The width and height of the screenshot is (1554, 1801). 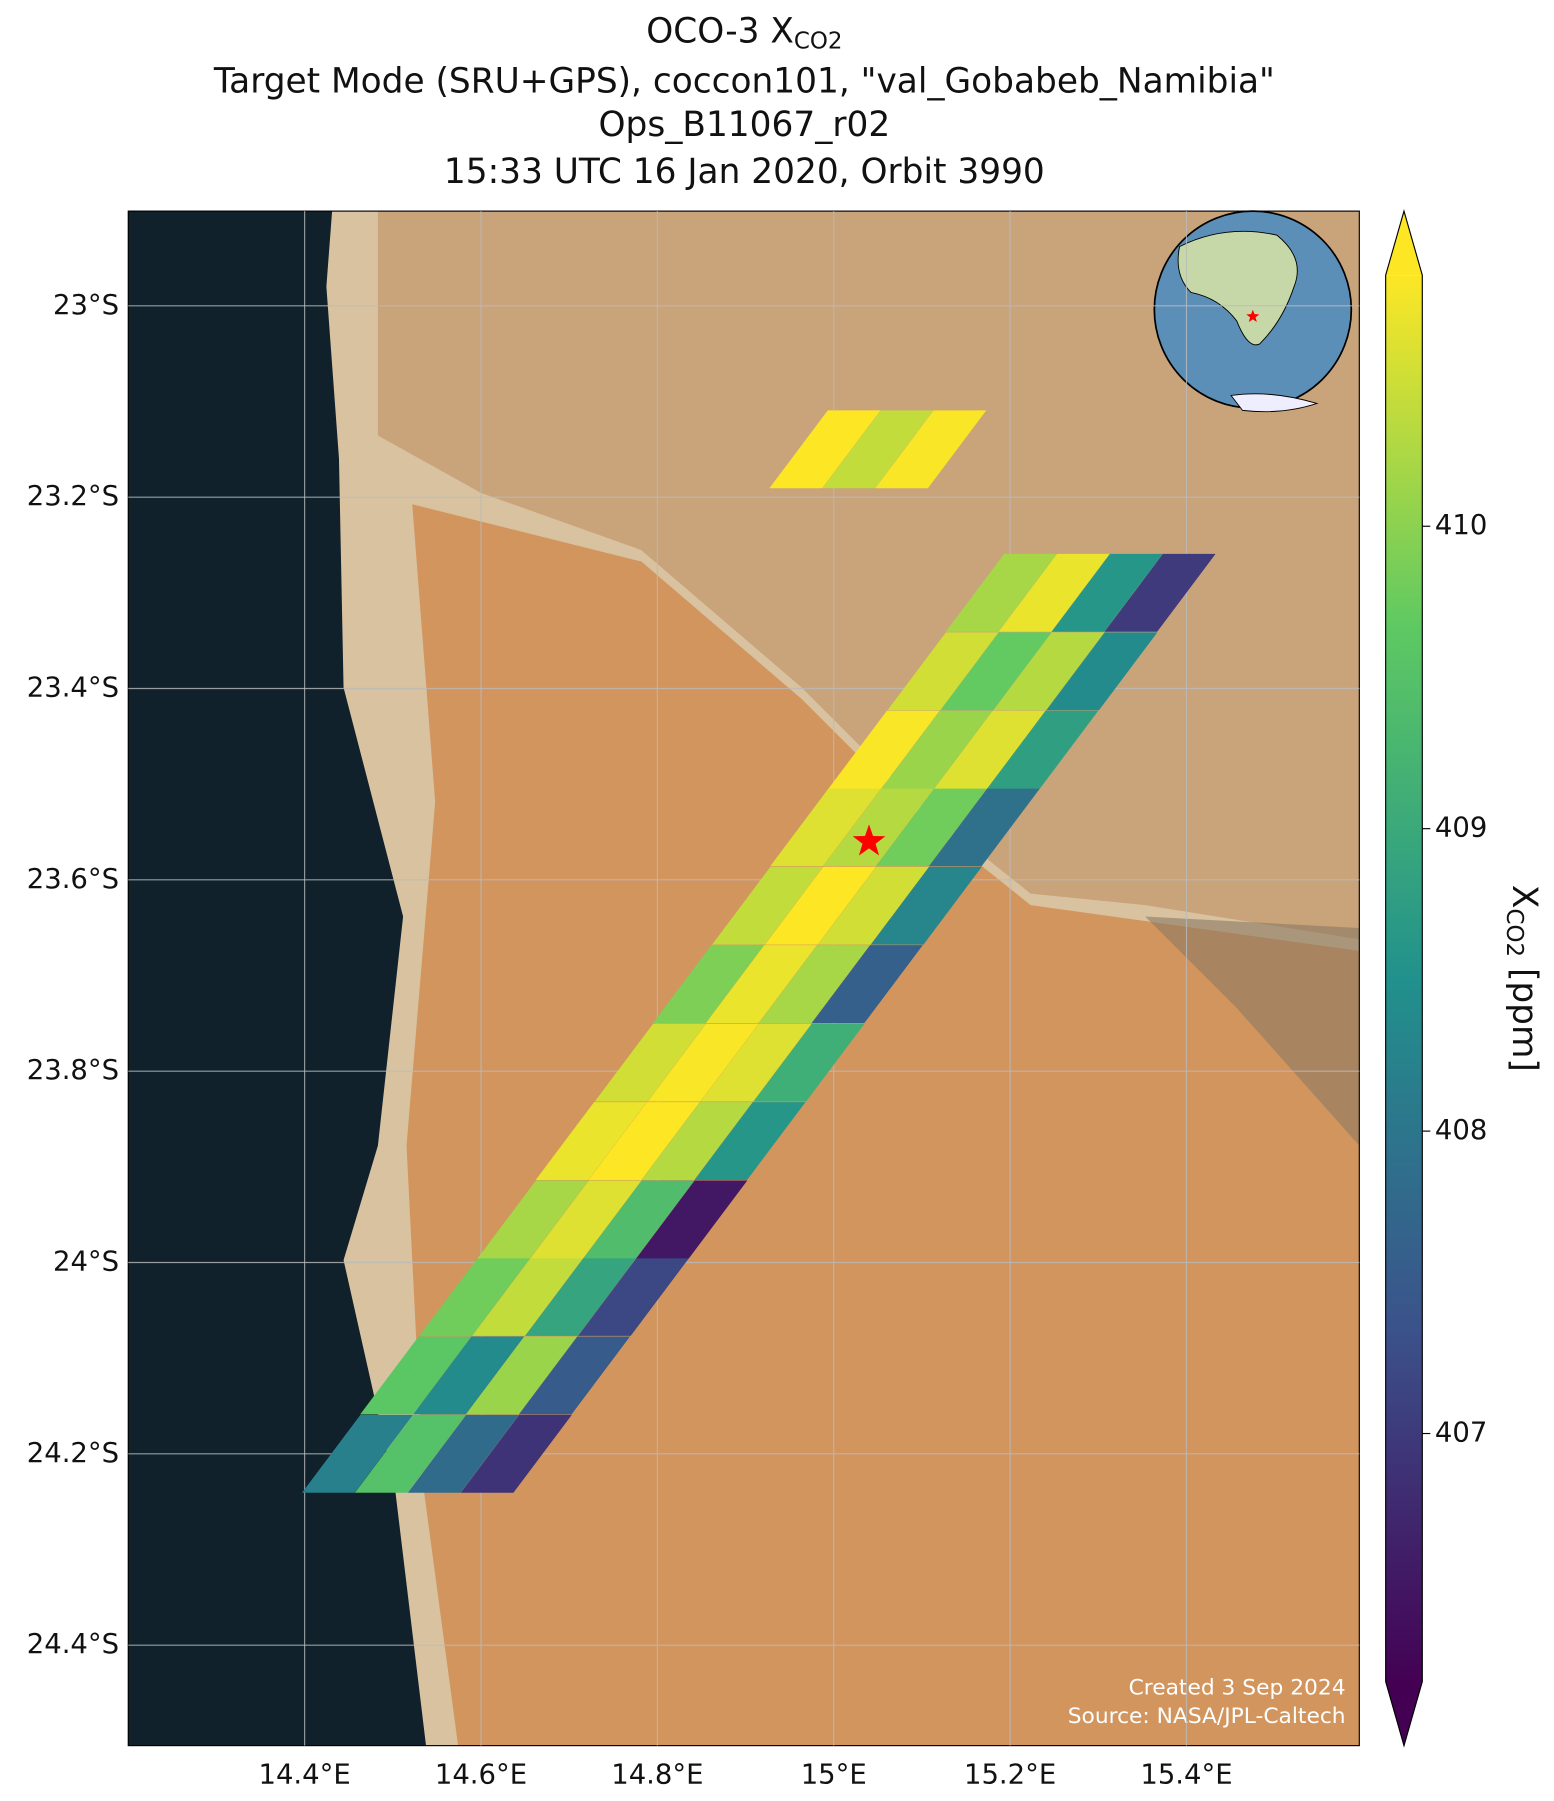 What do you see at coordinates (745, 125) in the screenshot?
I see `subtitle: Ops_B11067_r02` at bounding box center [745, 125].